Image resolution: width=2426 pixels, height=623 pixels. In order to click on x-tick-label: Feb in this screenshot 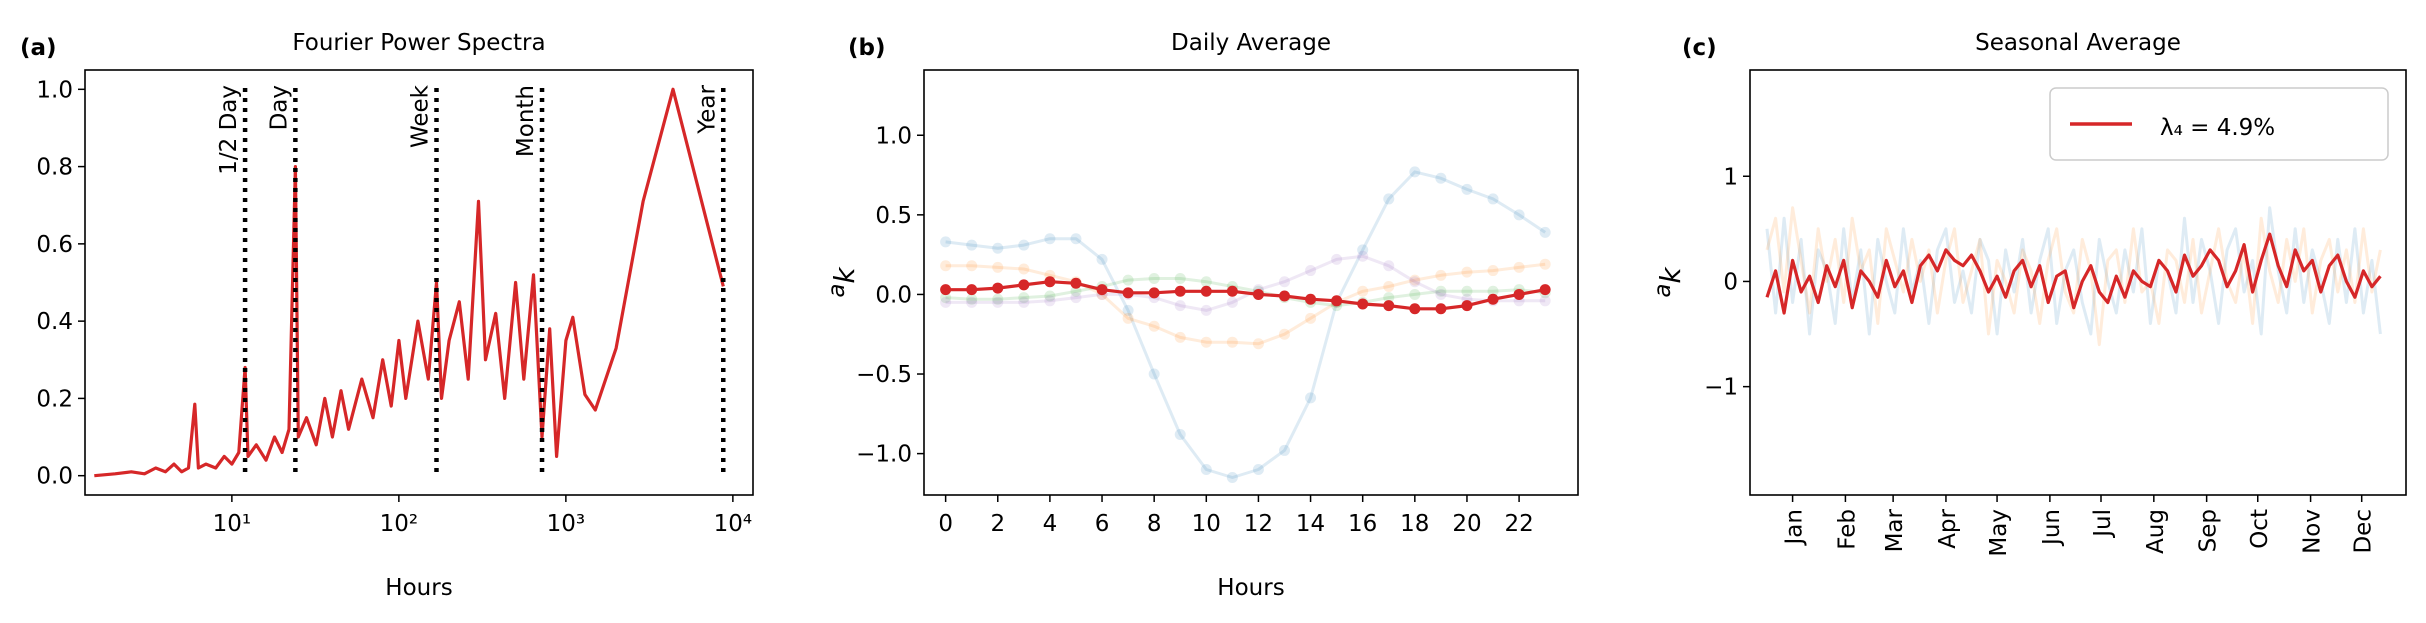, I will do `click(1847, 529)`.